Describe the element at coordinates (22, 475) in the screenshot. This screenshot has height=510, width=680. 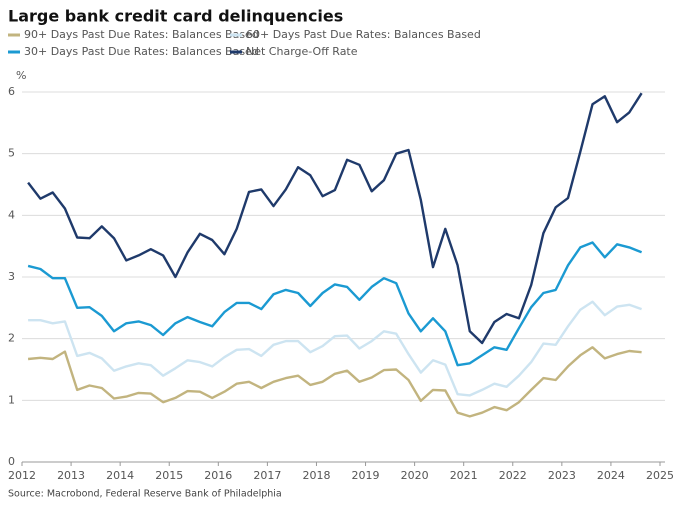
I see `x-tick-label: 2012` at that location.